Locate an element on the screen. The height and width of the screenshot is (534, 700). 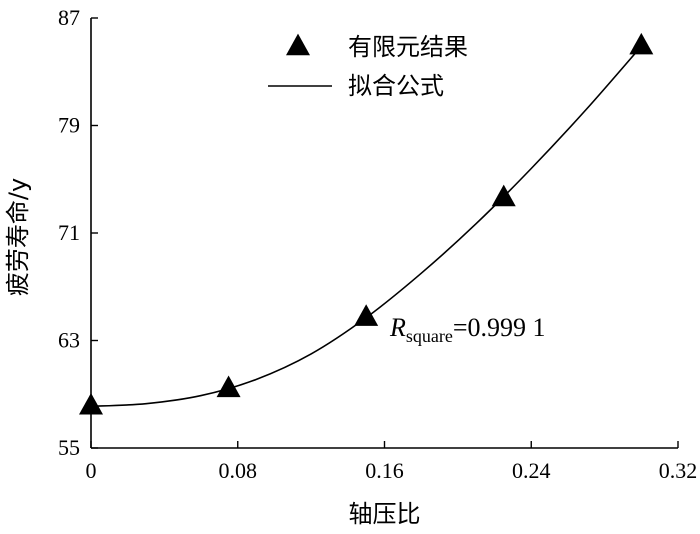
legend-label-fem: 有限元结果 is located at coordinates (408, 47).